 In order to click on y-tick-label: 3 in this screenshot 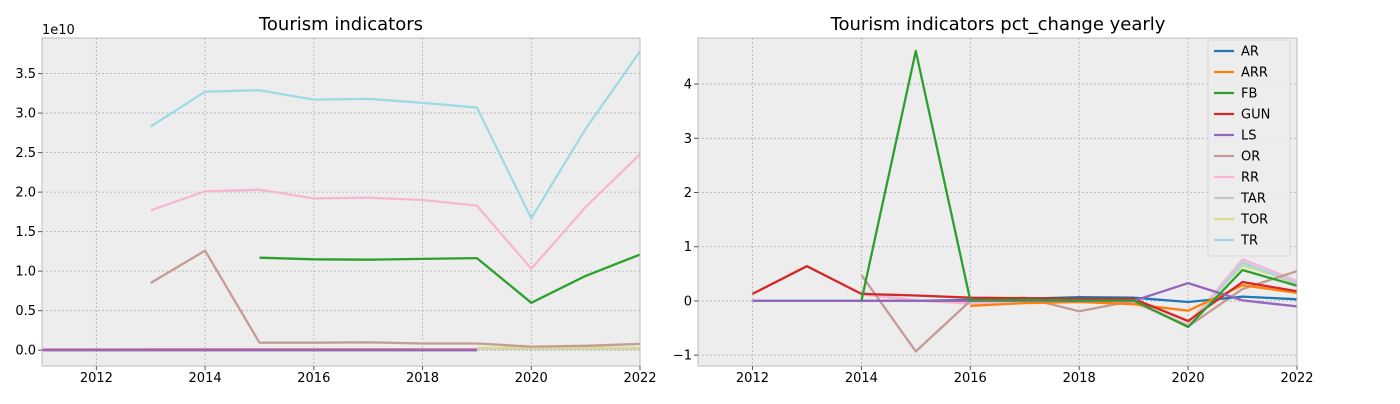, I will do `click(688, 139)`.